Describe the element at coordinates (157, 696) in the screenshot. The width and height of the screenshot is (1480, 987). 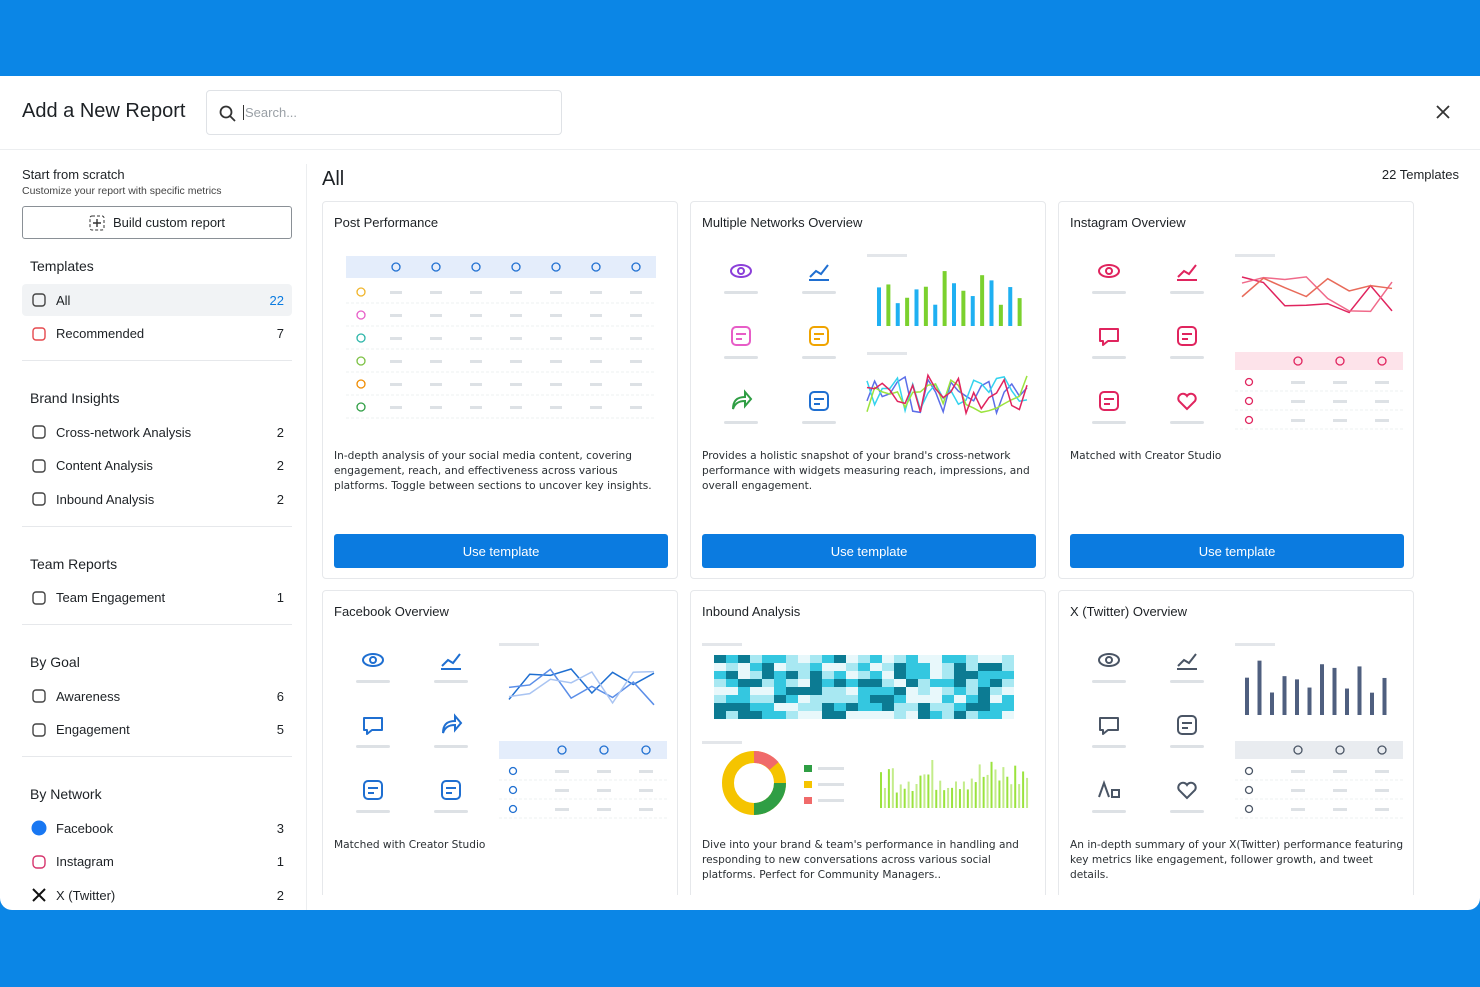
I see `nav-item: Awareness 6` at that location.